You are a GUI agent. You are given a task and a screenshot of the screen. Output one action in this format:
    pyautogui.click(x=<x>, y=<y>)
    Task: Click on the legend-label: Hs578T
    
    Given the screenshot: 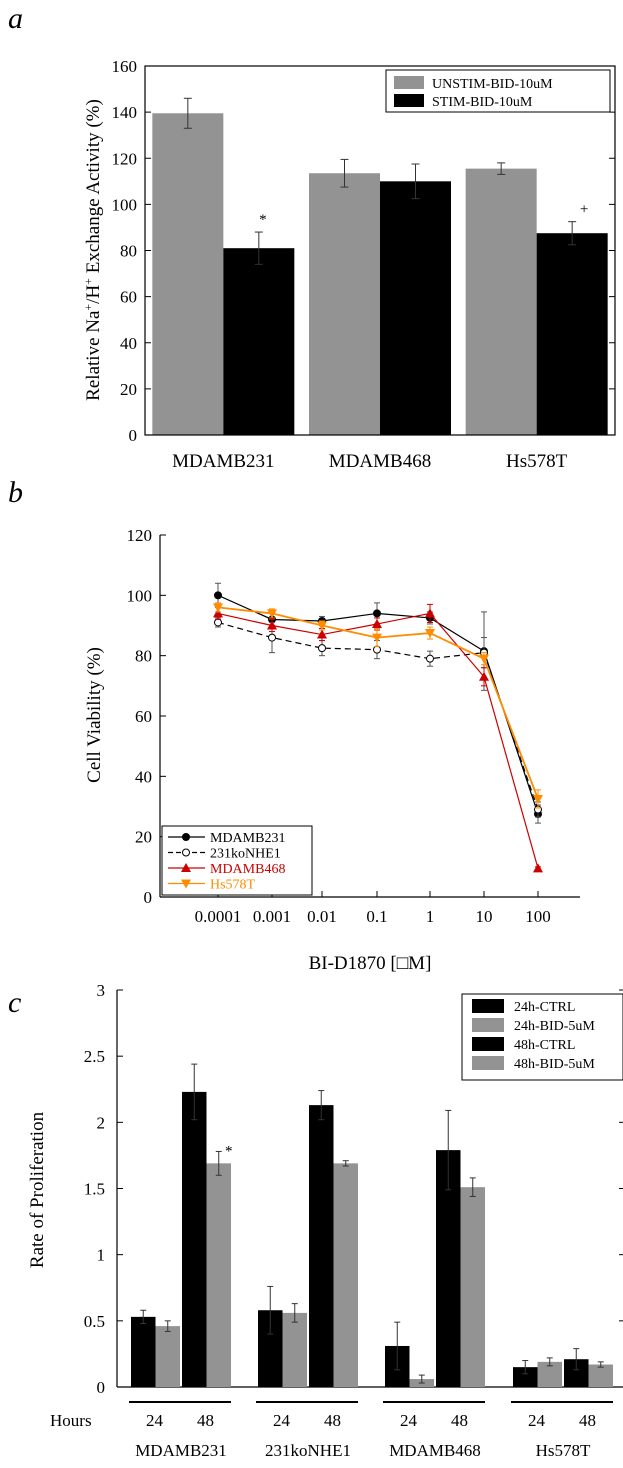 What is the action you would take?
    pyautogui.click(x=233, y=885)
    